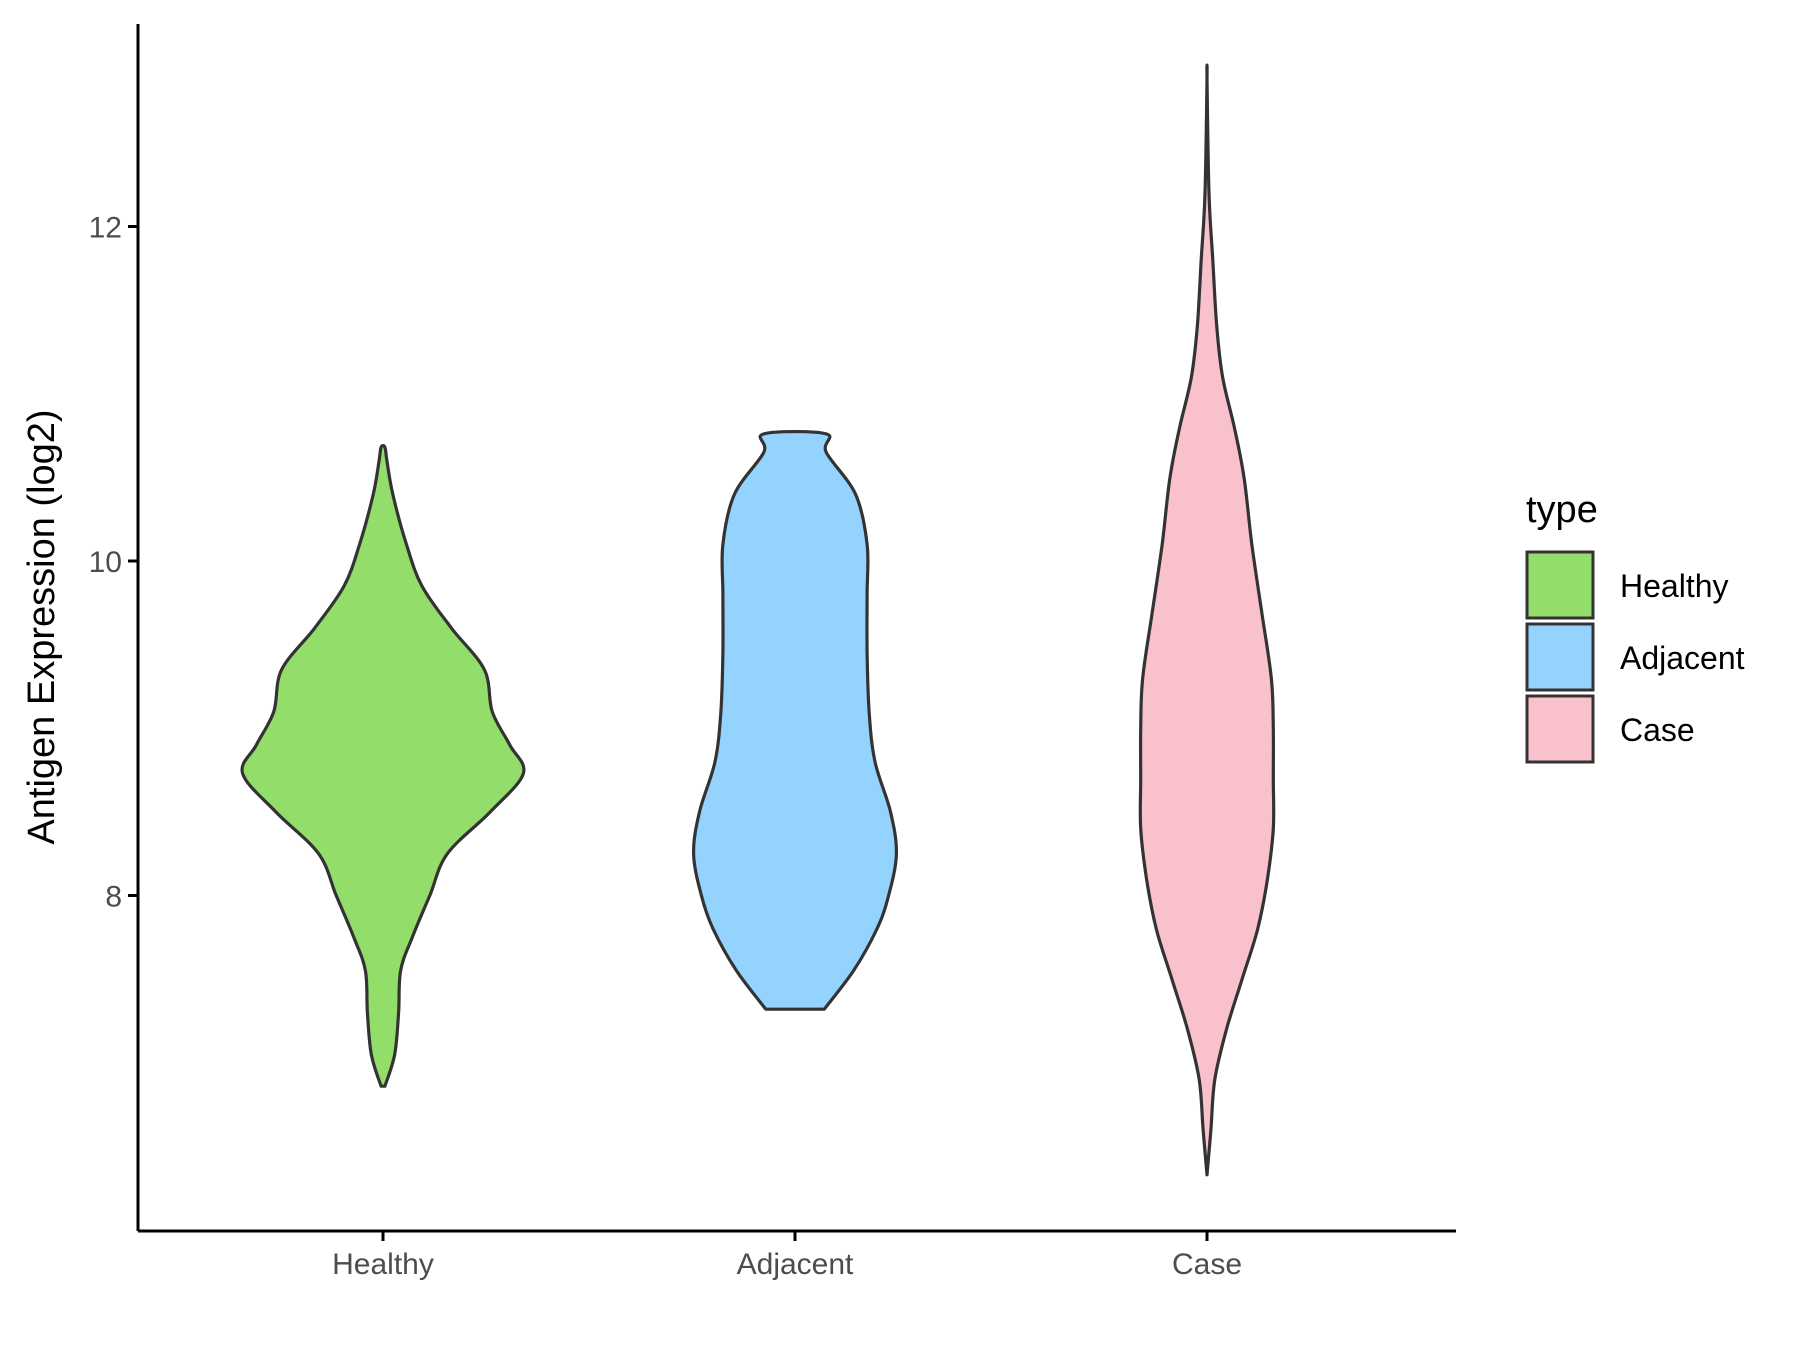 This screenshot has width=1800, height=1350. What do you see at coordinates (1562, 510) in the screenshot?
I see `legend-title: type` at bounding box center [1562, 510].